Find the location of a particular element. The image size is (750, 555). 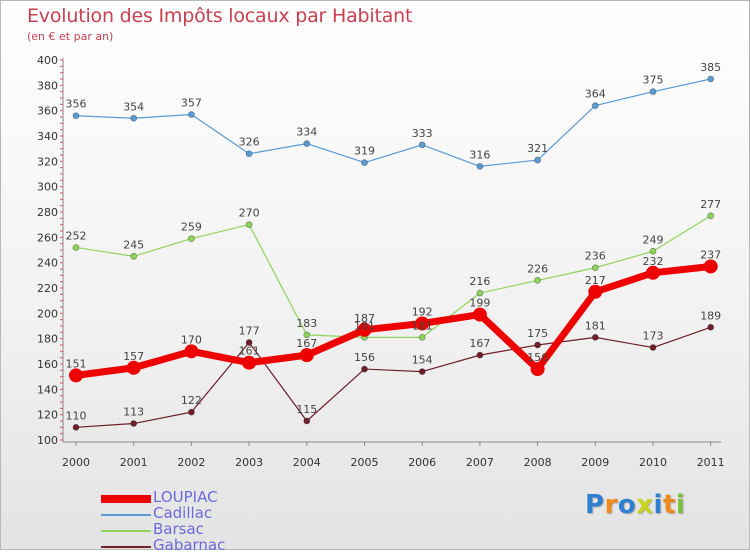

data-label-loupiac: 232 is located at coordinates (653, 261).